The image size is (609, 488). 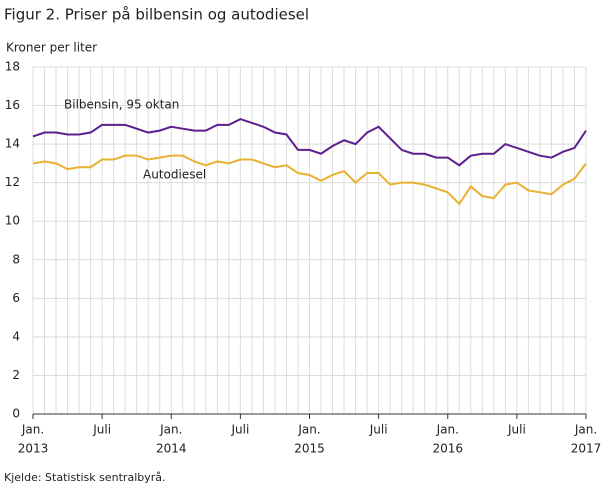 What do you see at coordinates (12, 67) in the screenshot?
I see `y-tick-label: 18` at bounding box center [12, 67].